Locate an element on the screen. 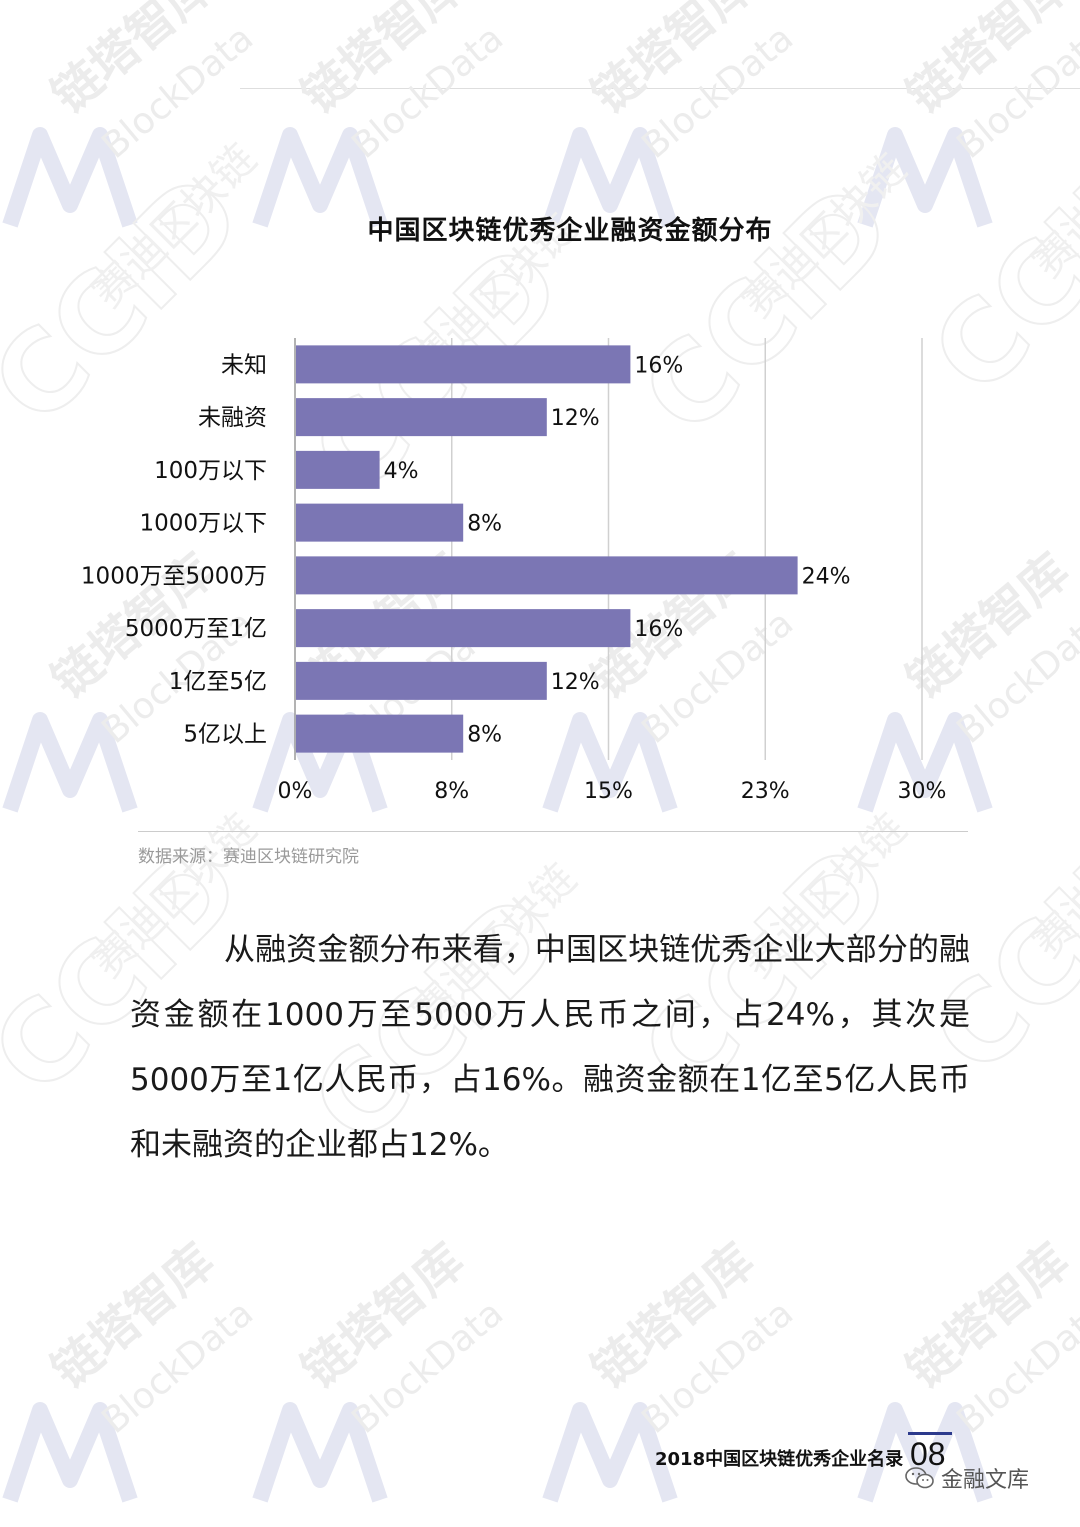 The image size is (1080, 1527). footer-report-title: 2018中国区块链优秀企业名录 is located at coordinates (779, 1459).